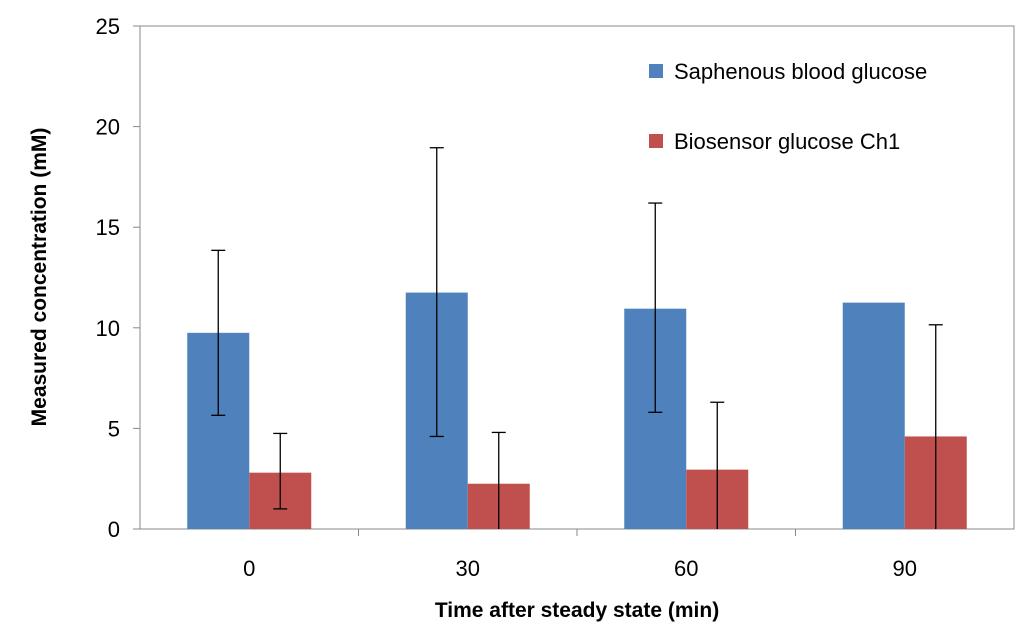 This screenshot has width=1024, height=637. What do you see at coordinates (787, 141) in the screenshot?
I see `legend-label: Biosensor glucose Ch1` at bounding box center [787, 141].